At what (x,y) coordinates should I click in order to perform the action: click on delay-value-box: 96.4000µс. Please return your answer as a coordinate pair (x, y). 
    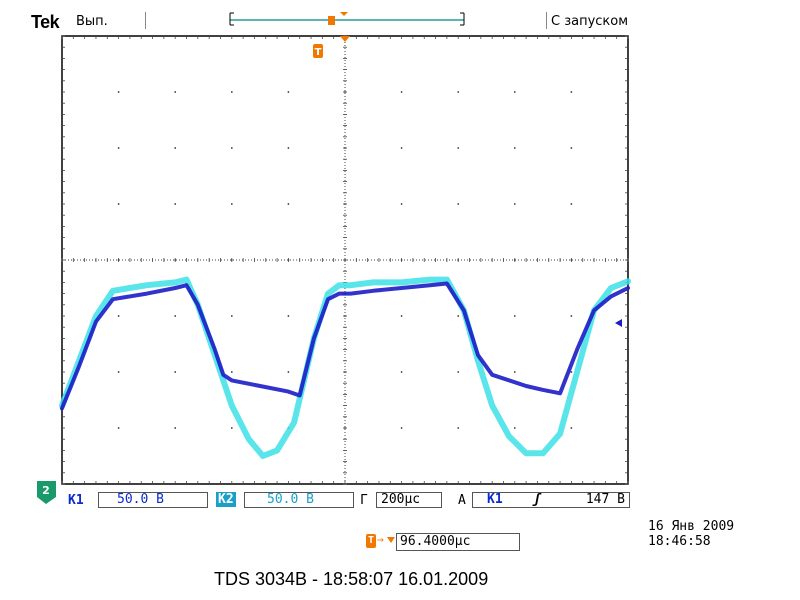
    Looking at the image, I should click on (458, 542).